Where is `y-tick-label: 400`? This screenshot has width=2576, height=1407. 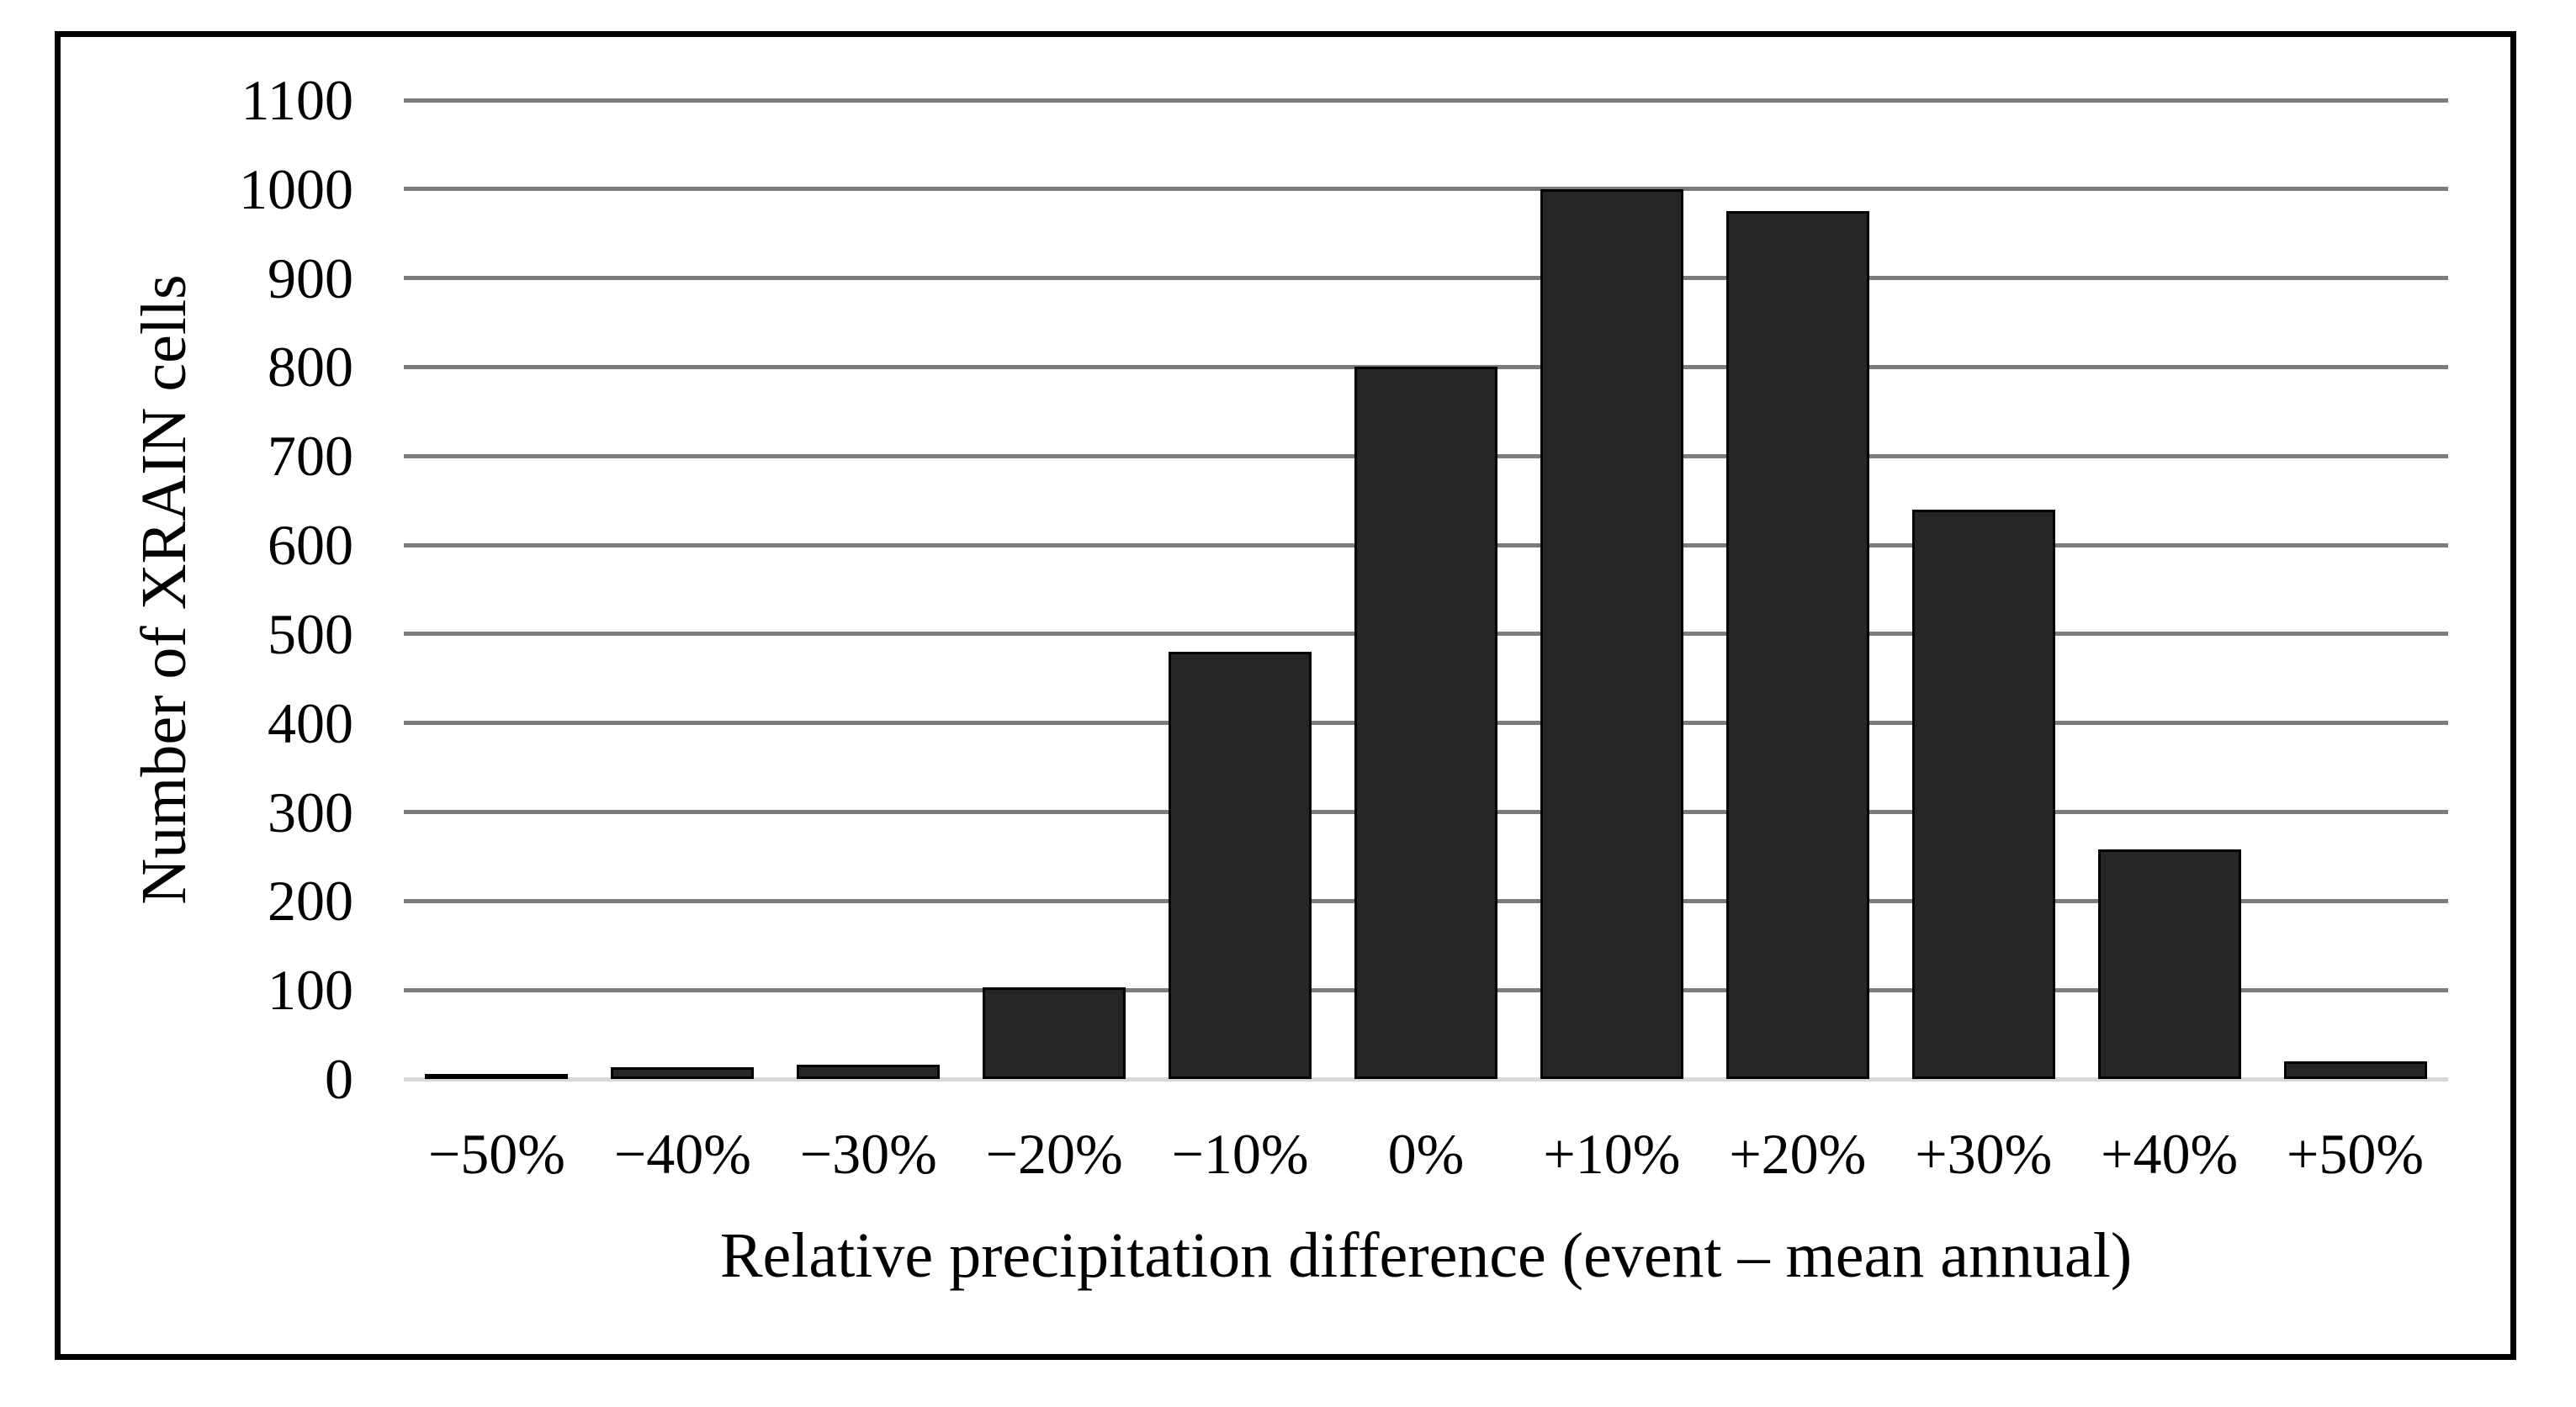 y-tick-label: 400 is located at coordinates (310, 722).